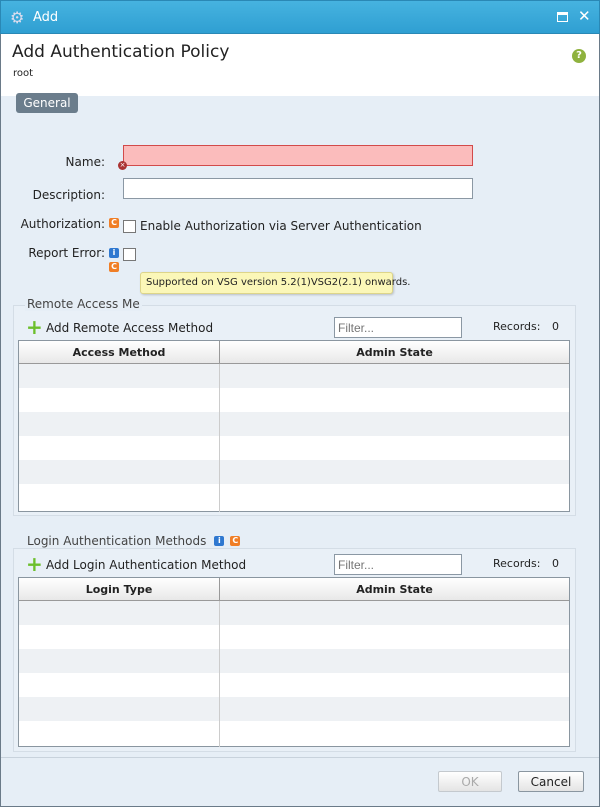  Describe the element at coordinates (119, 589) in the screenshot. I see `column-header: Login Type` at that location.